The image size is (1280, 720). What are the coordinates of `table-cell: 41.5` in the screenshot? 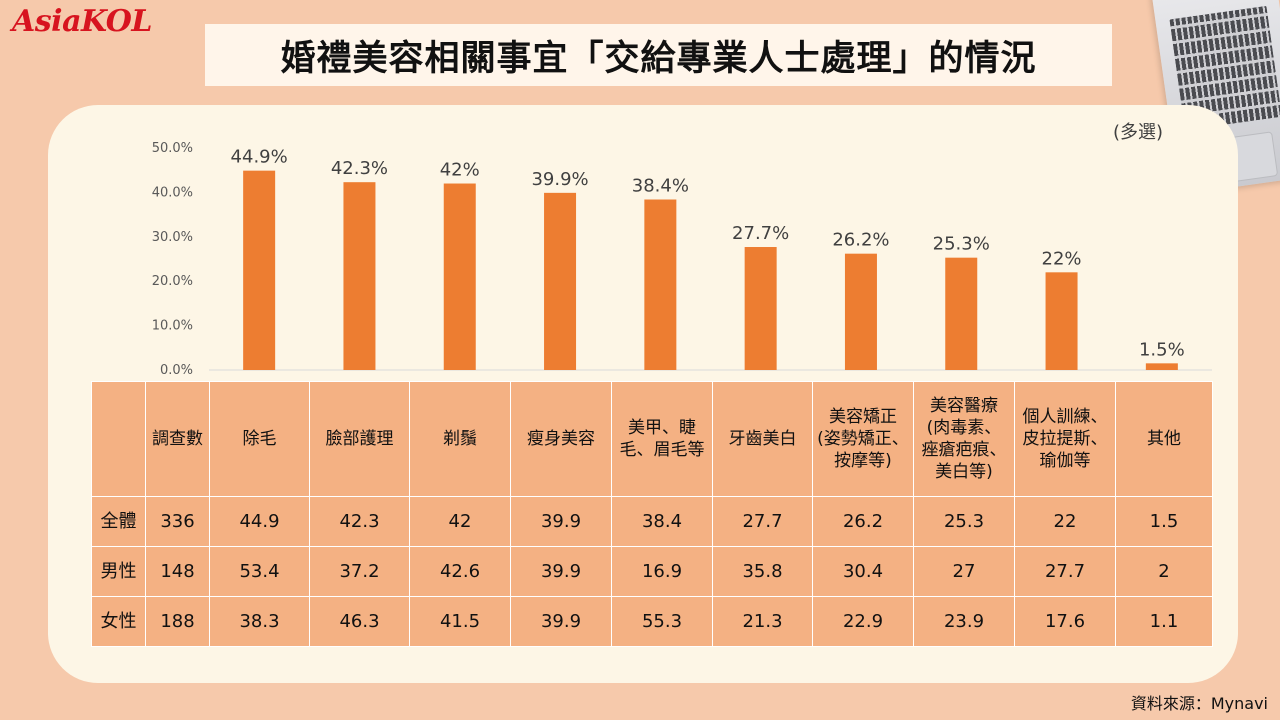 It's located at (460, 621).